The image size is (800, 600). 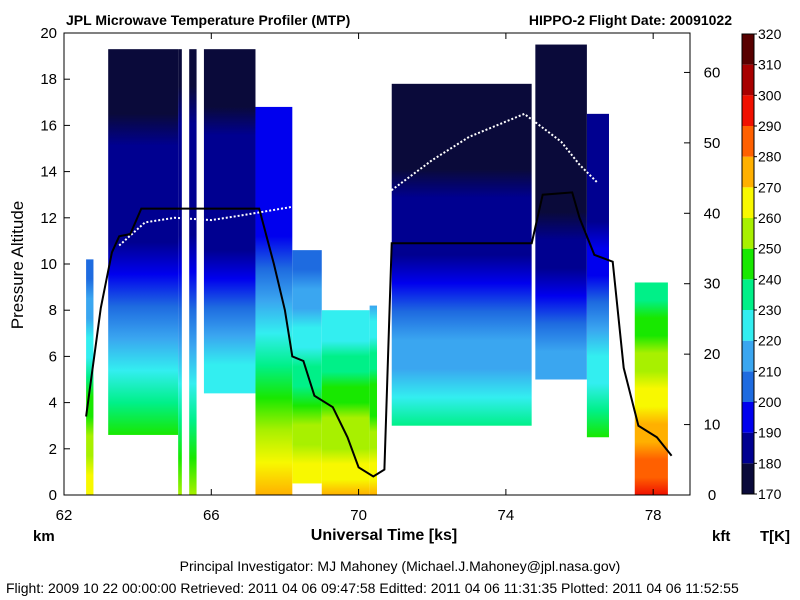 What do you see at coordinates (770, 157) in the screenshot?
I see `colorbar-tick-label: 280` at bounding box center [770, 157].